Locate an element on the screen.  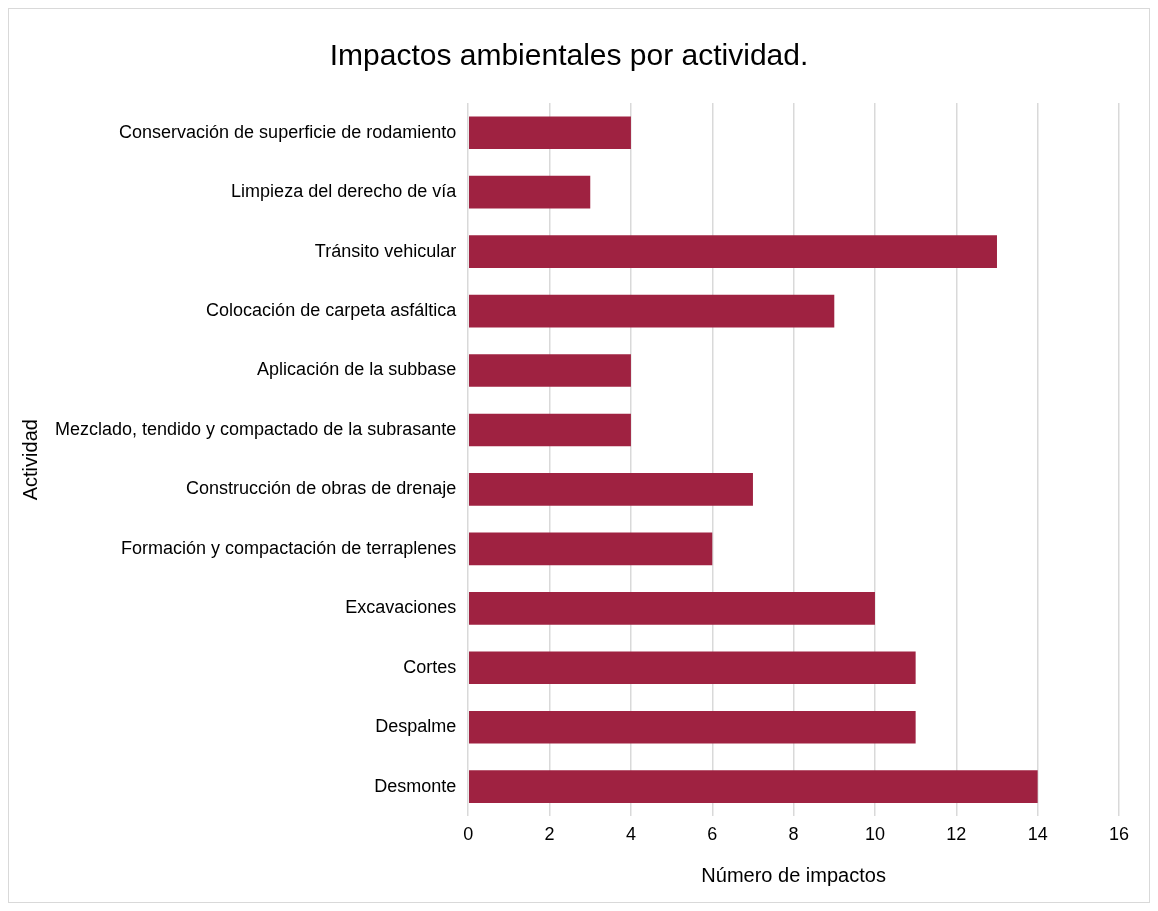
x-tick-label: 16 is located at coordinates (1119, 834).